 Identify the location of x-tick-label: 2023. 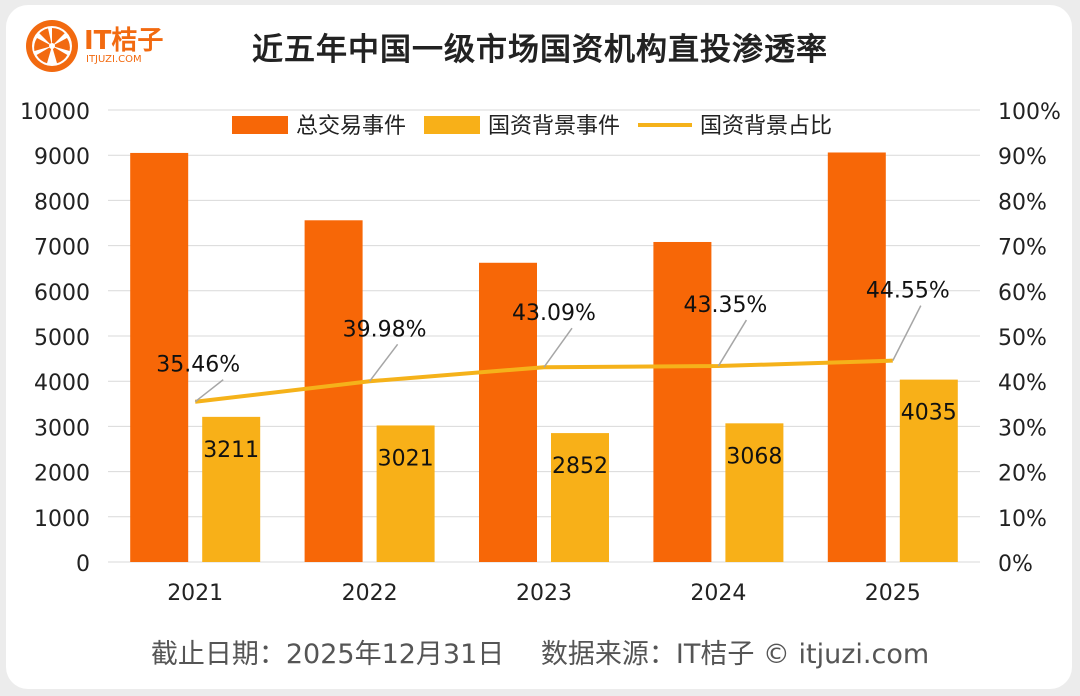
(544, 593).